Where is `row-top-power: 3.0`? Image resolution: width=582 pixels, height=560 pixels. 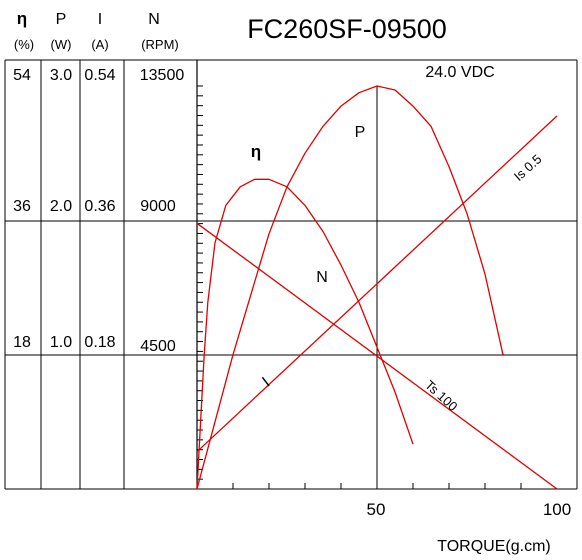 row-top-power: 3.0 is located at coordinates (61, 75).